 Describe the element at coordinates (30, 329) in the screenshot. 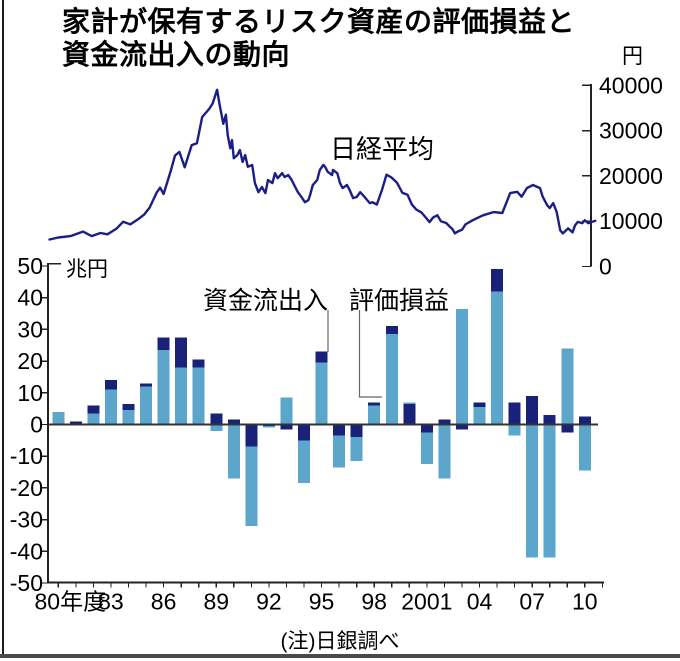

I see `left-axis-tick-label: 30` at that location.